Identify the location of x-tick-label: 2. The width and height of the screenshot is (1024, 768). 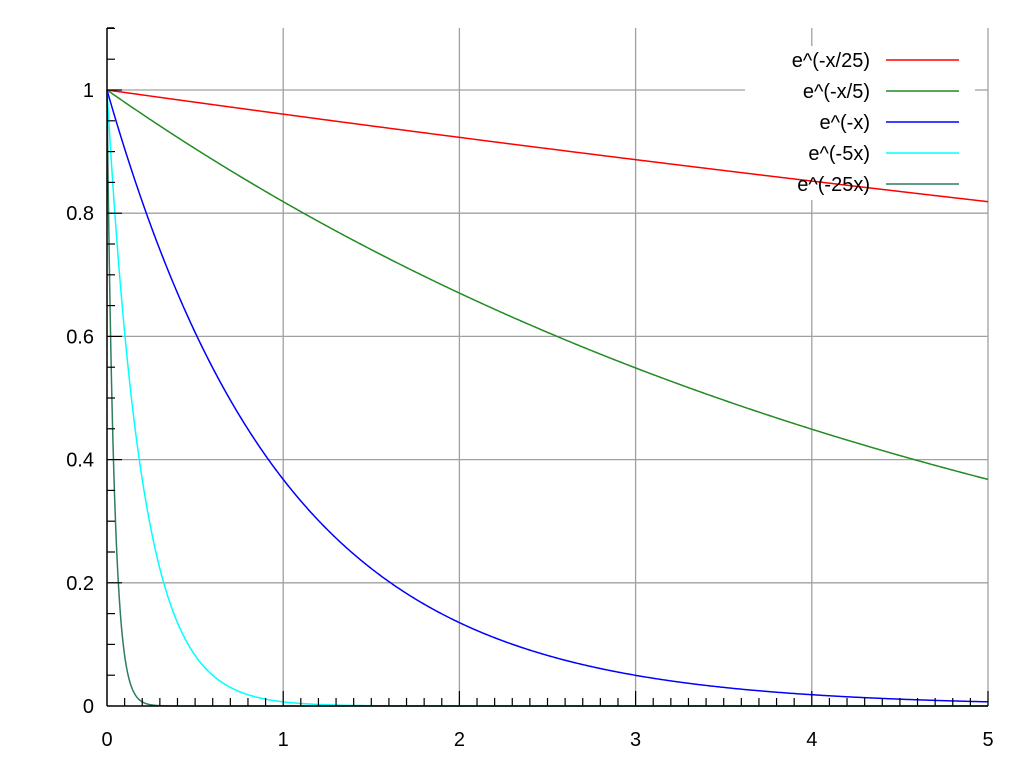
(459, 740).